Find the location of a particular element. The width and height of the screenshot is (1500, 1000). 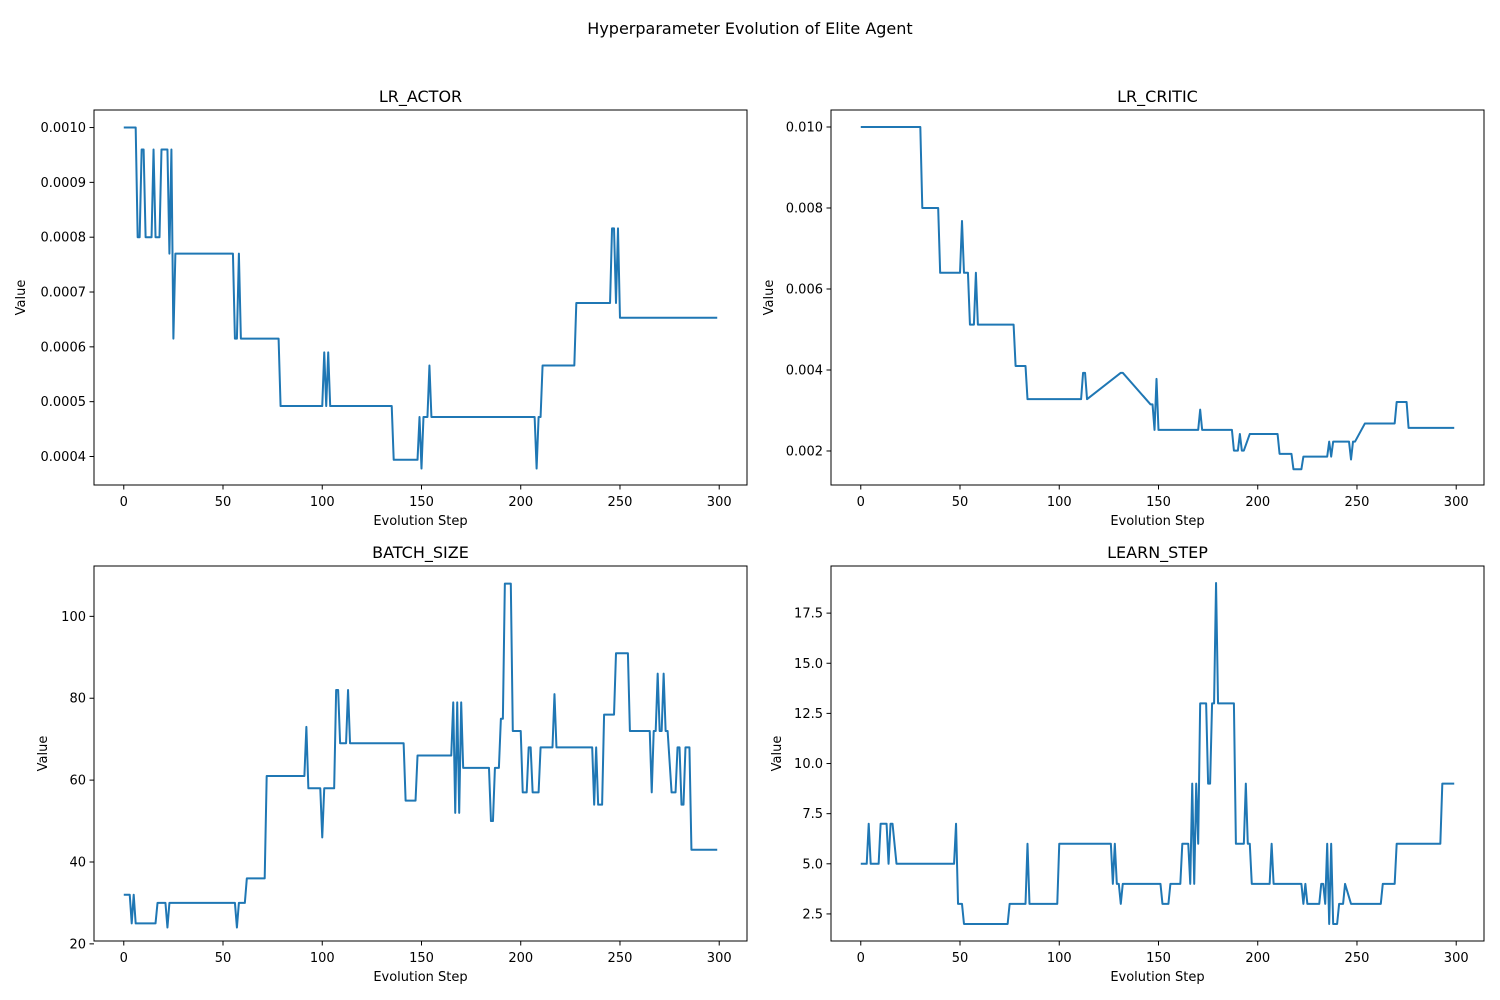

y-tick-label: 15.0 is located at coordinates (808, 664).